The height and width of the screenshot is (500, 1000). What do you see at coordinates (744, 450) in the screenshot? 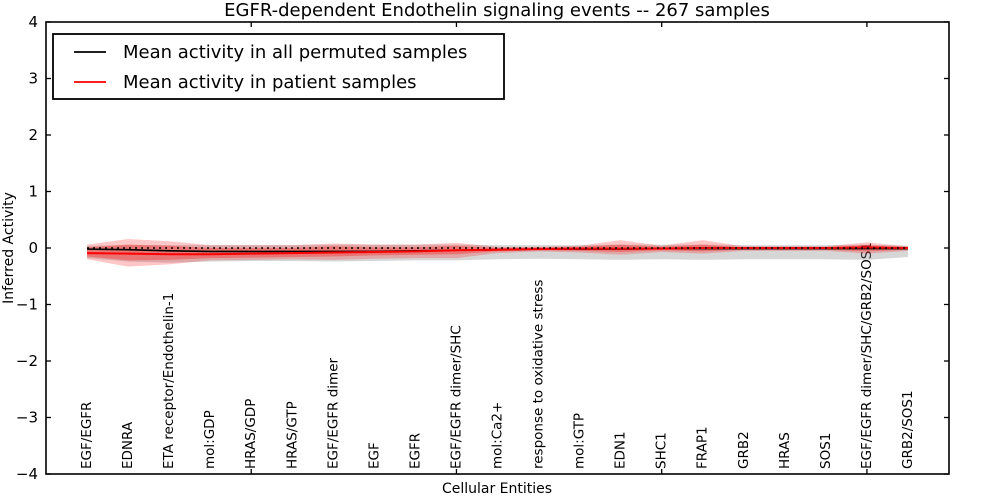
I see `x-category-label: GRB2` at bounding box center [744, 450].